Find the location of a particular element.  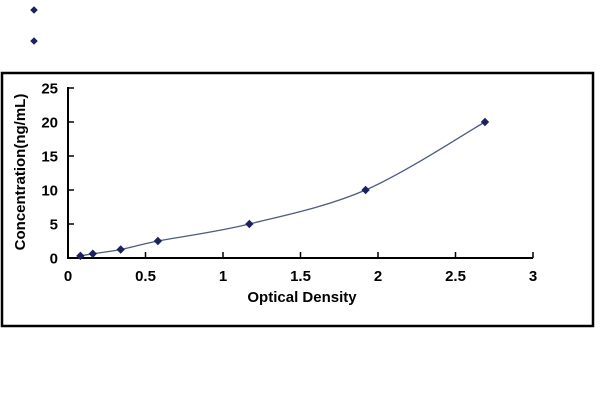

x-tick-label: 1.5 is located at coordinates (300, 276).